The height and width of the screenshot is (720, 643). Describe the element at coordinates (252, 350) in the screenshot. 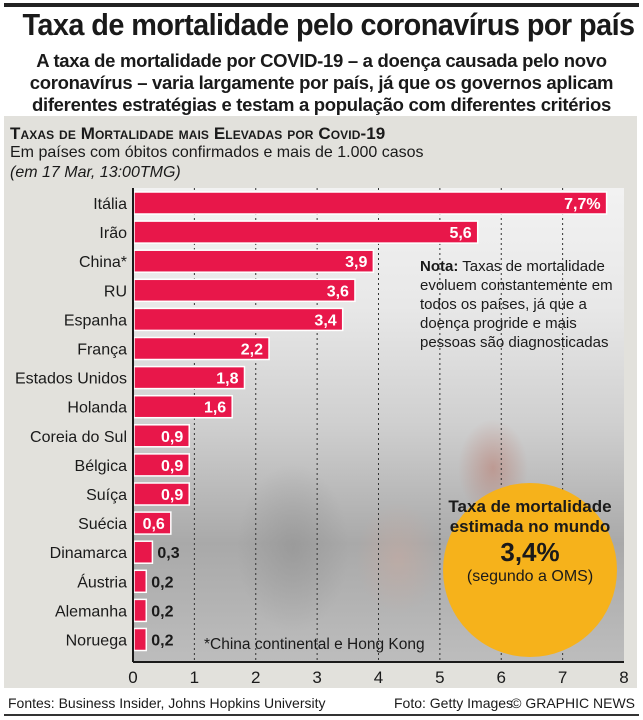

I see `value-label: 2,2` at that location.